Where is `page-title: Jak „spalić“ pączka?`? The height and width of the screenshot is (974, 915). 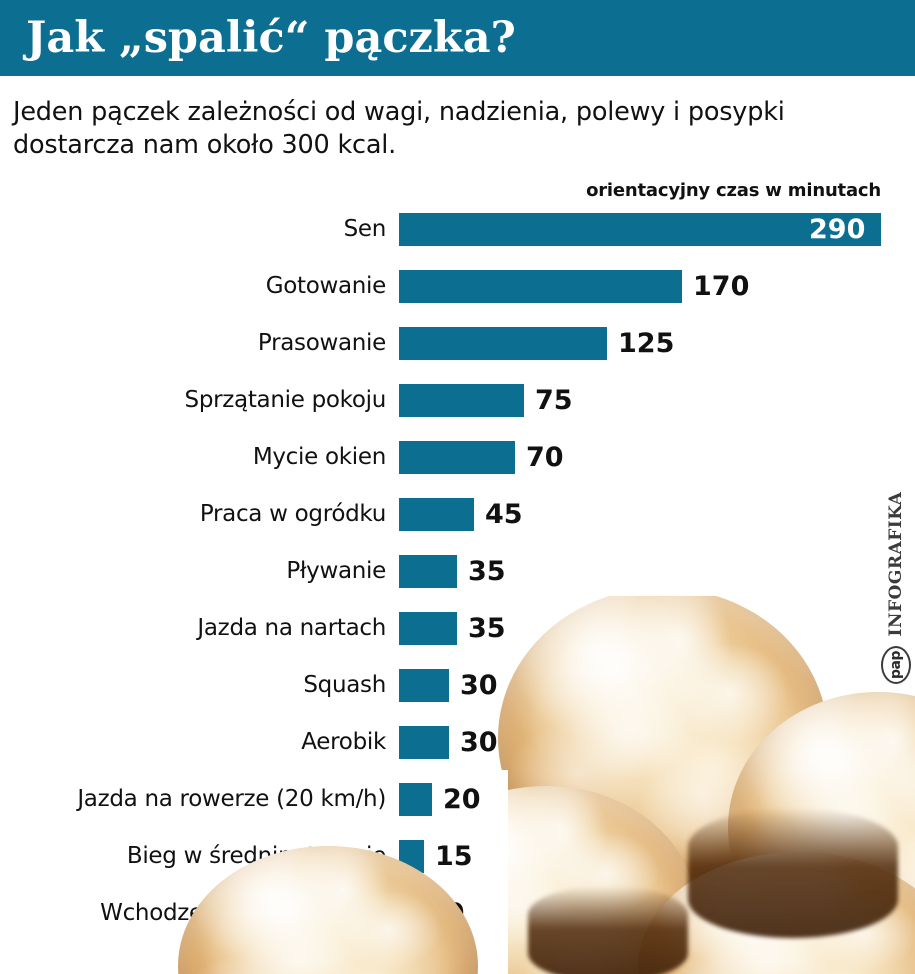 page-title: Jak „spalić“ pączka? is located at coordinates (271, 38).